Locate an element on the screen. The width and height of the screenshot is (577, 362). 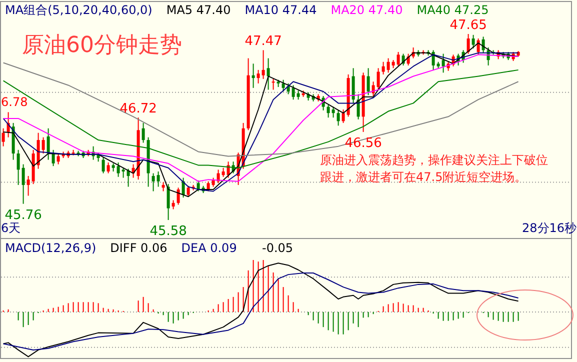
text: MA5 47.40 is located at coordinates (198, 10).